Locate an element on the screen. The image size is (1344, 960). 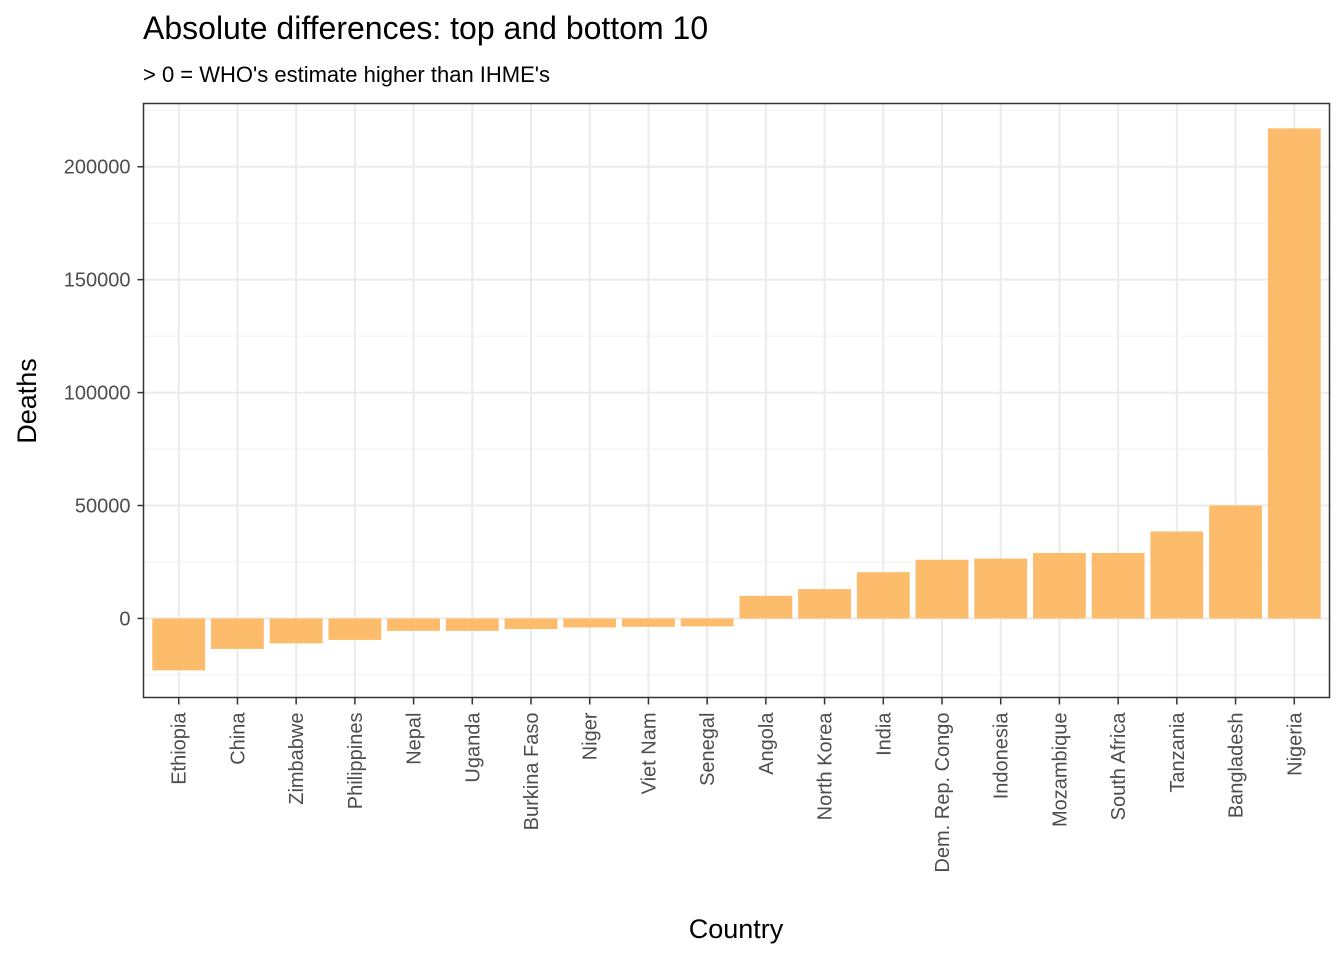
x-tick-label: Philippines is located at coordinates (356, 761).